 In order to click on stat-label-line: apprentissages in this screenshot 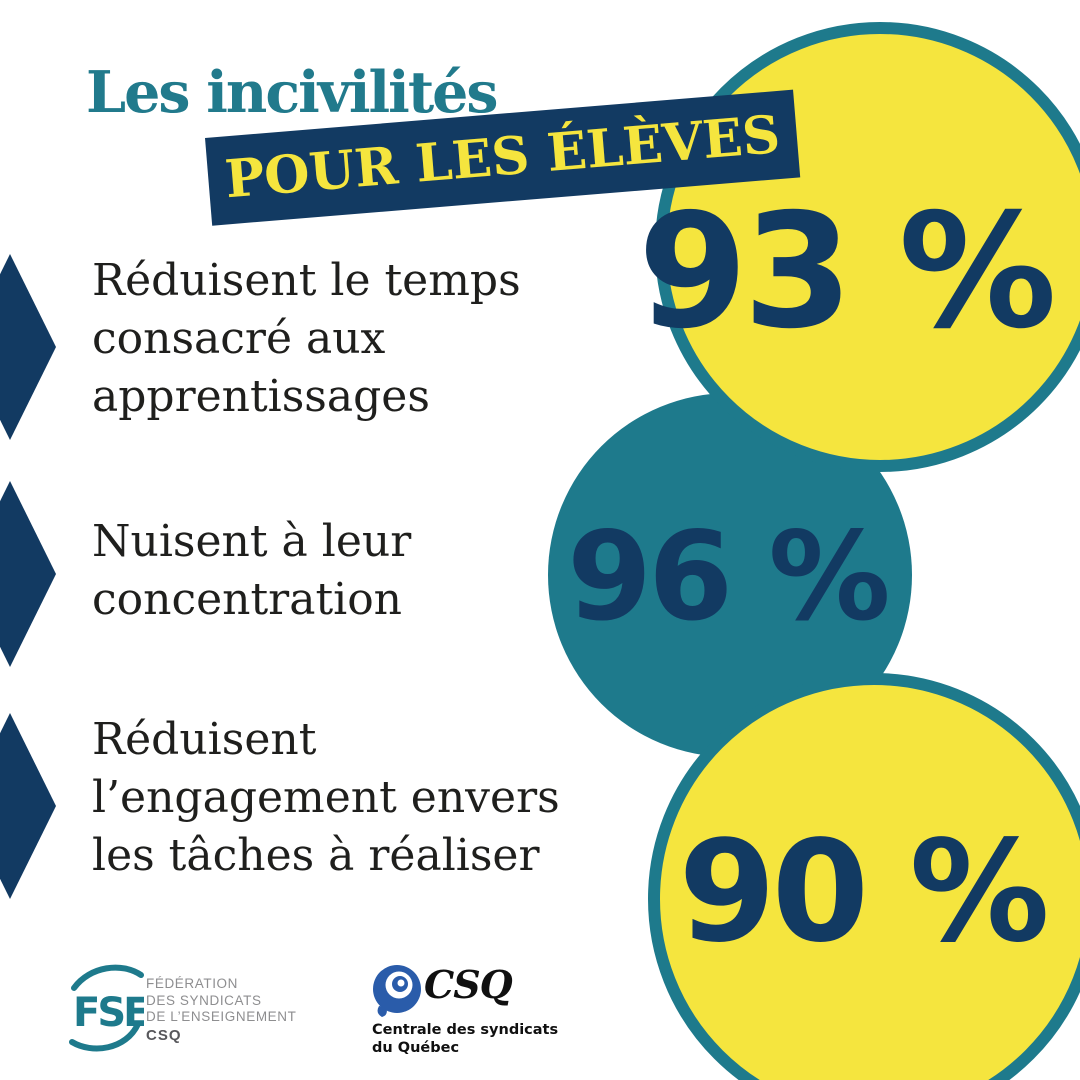, I will do `click(261, 396)`.